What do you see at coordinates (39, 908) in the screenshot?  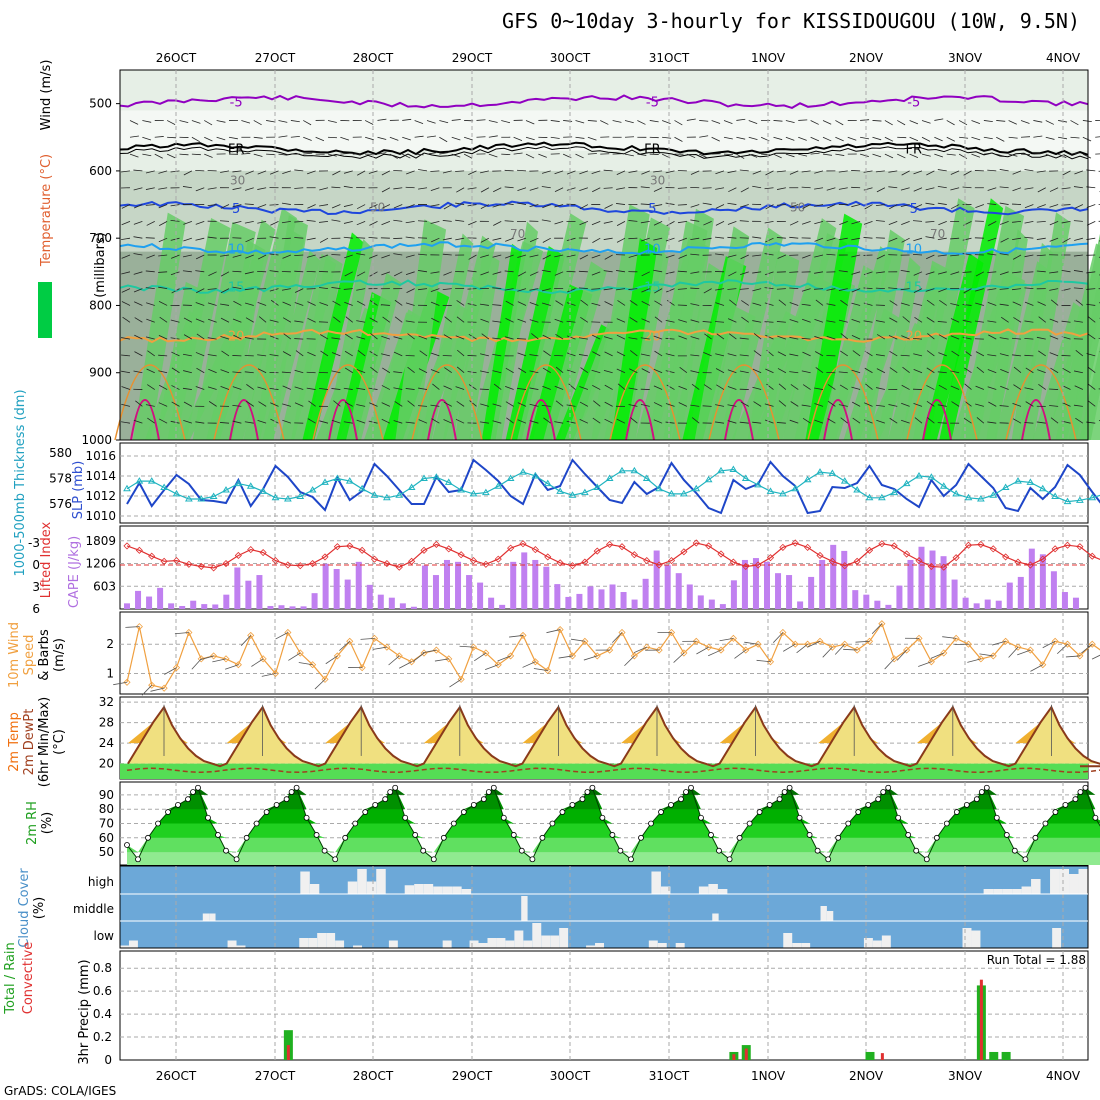 I see `cloud-axis-label-line: (%)` at bounding box center [39, 908].